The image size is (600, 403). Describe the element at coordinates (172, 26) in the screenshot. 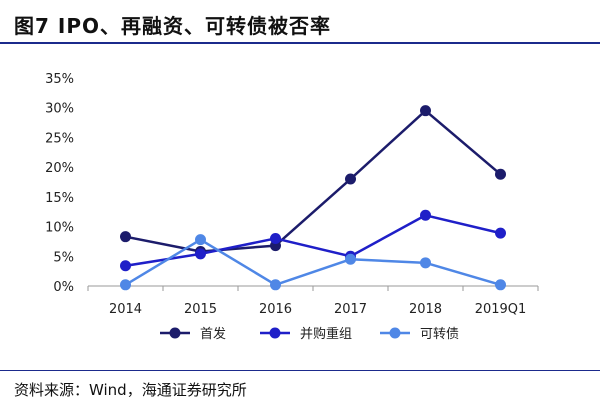

I see `figure-title: 图7 IPO、再融资、可转债被否率` at that location.